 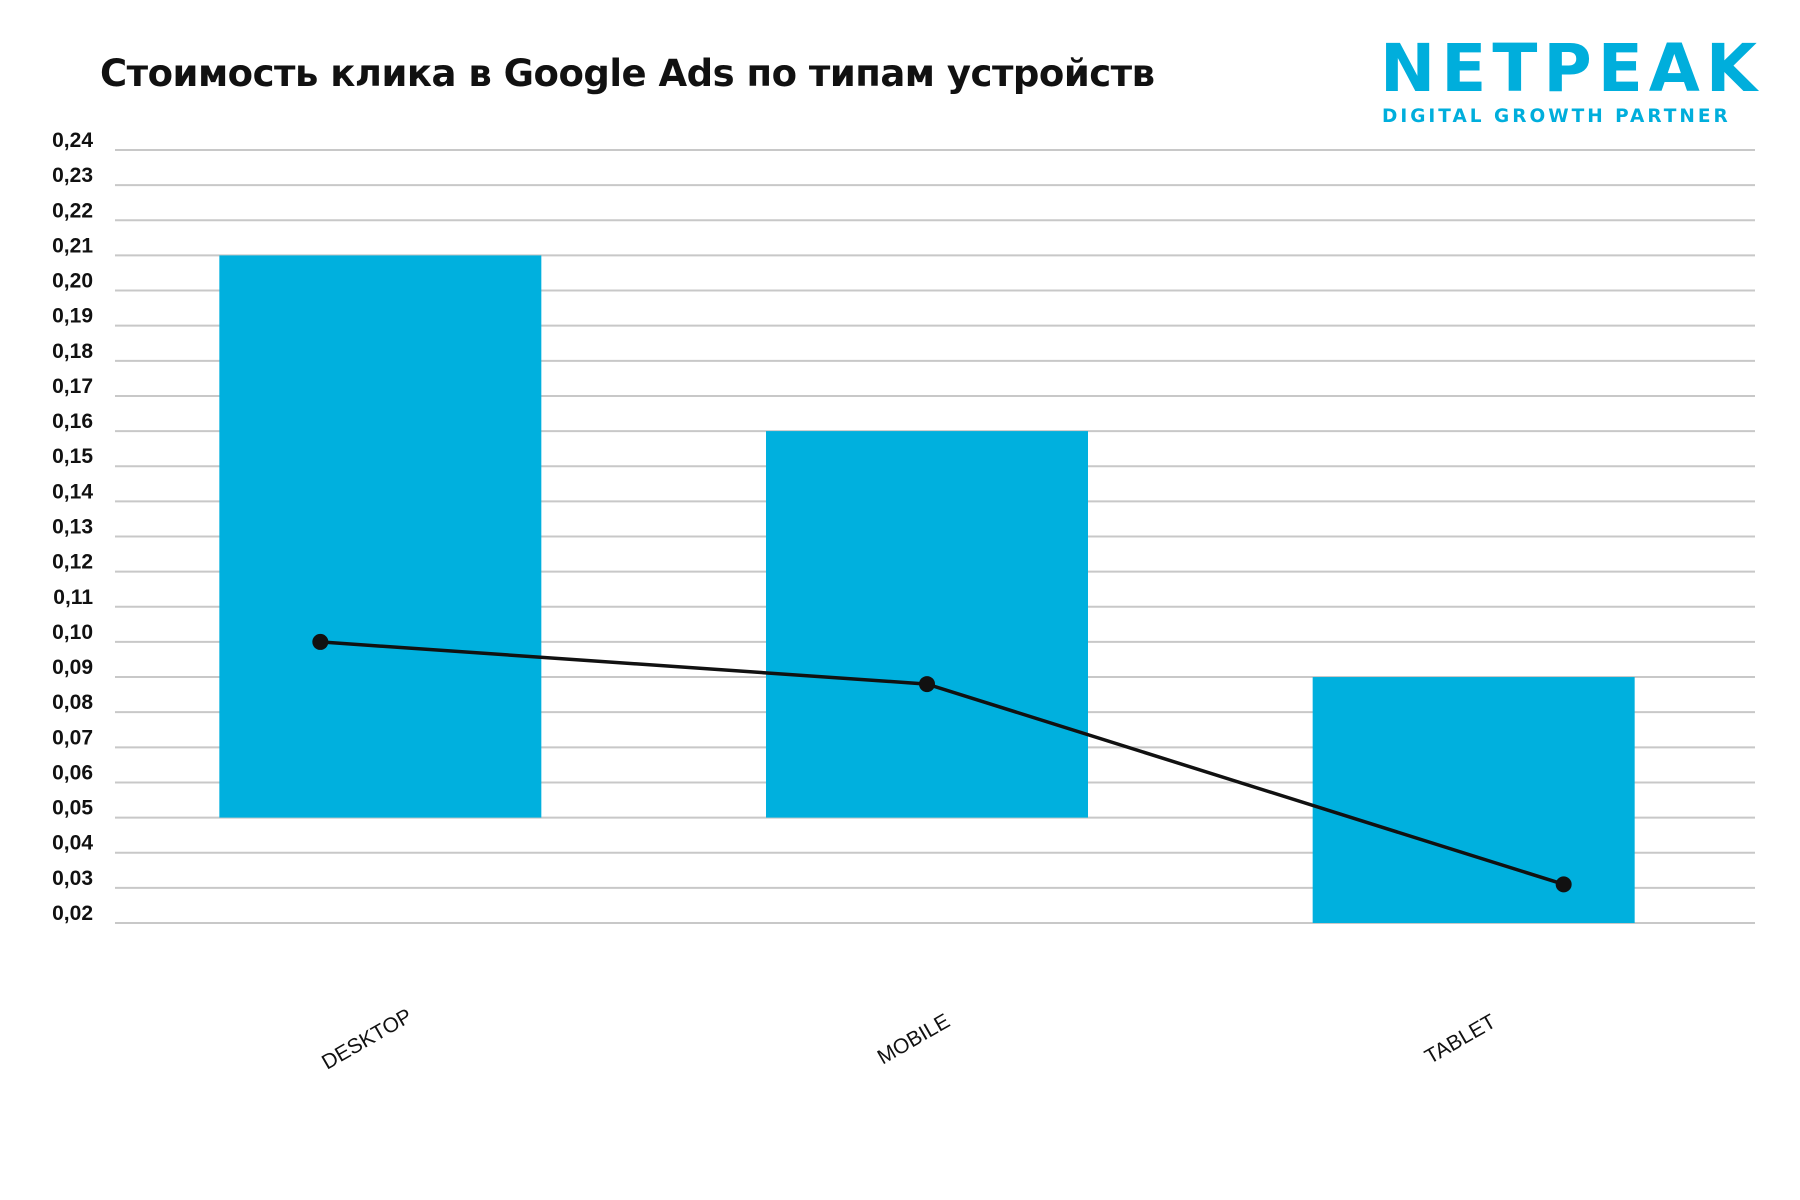 I want to click on y-tick-label: 0,21, so click(x=72, y=245).